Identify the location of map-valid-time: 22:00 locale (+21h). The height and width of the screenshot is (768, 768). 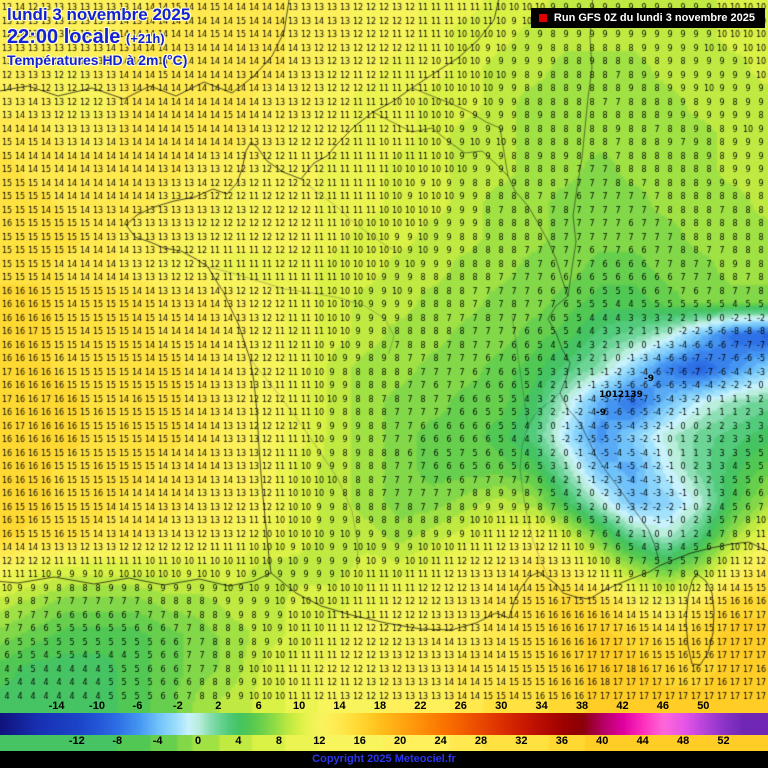
(98, 37).